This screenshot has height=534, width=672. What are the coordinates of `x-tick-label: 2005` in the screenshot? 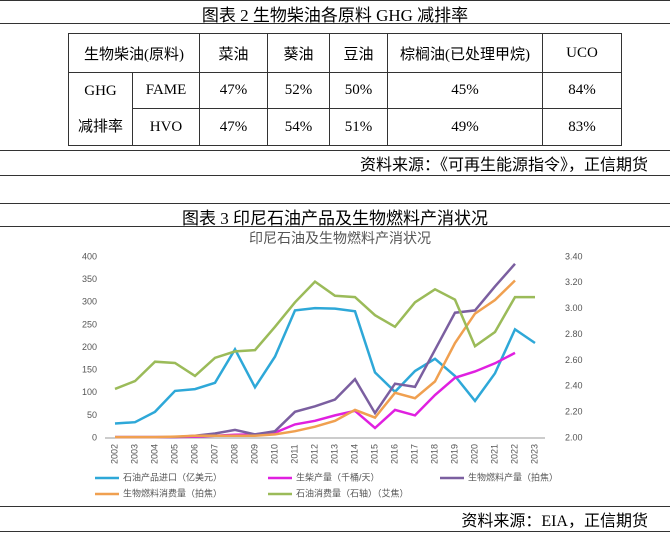 It's located at (174, 454).